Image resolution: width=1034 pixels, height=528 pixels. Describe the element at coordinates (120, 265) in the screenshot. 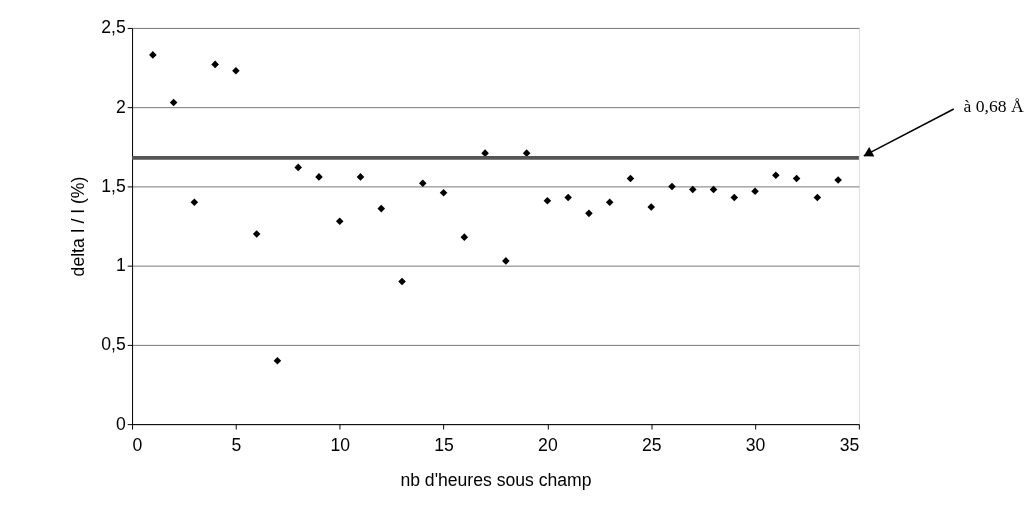

I see `y-tick-label: 1` at that location.